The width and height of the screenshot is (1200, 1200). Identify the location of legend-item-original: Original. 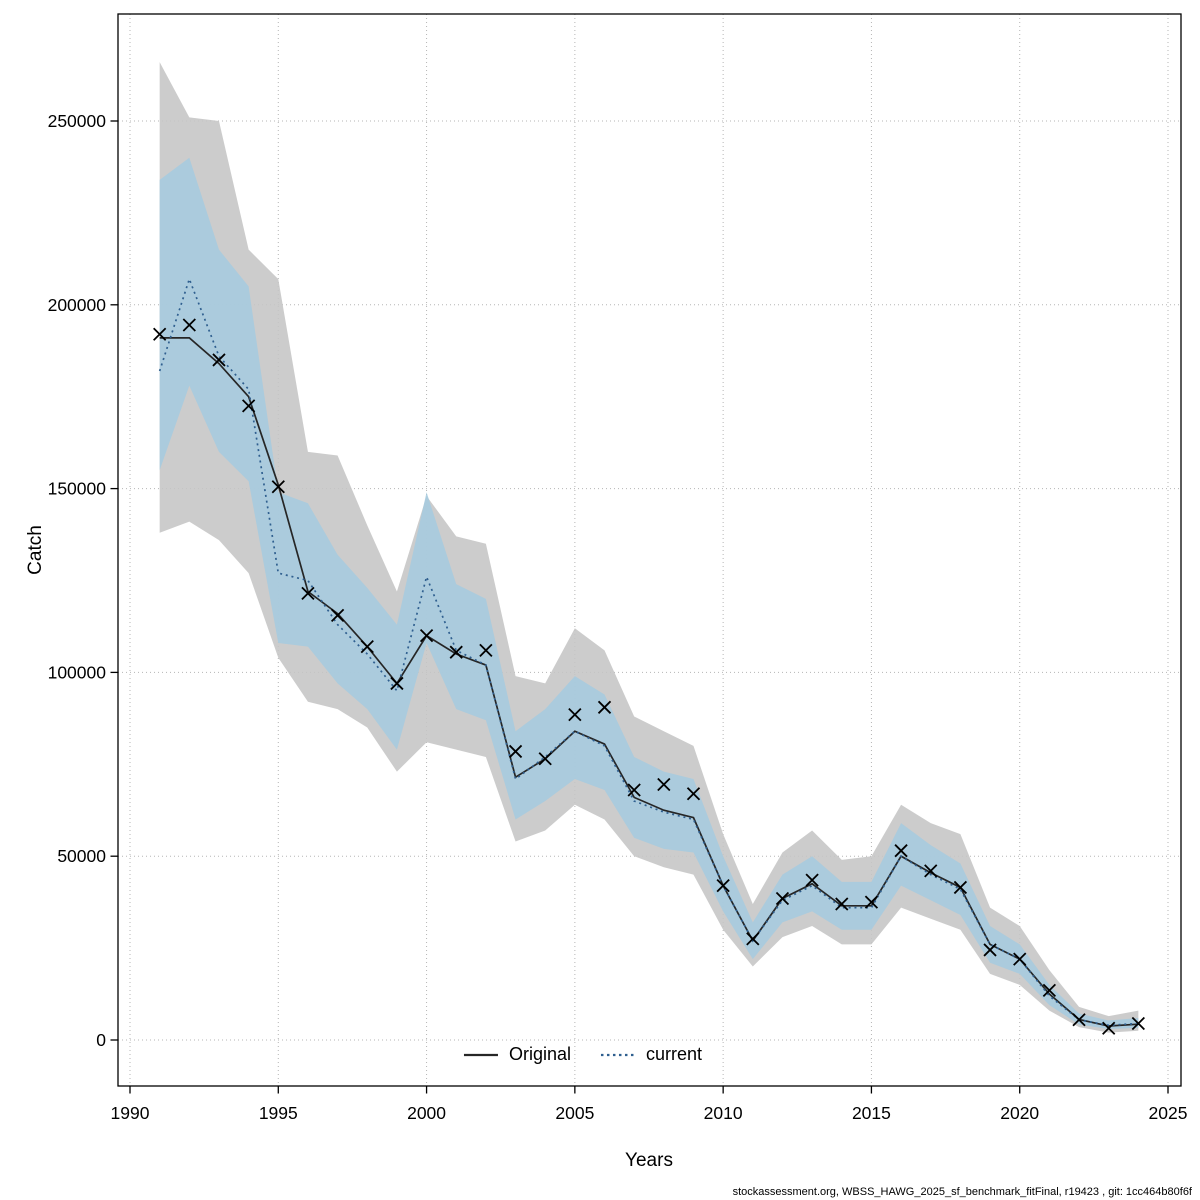
(516, 1054).